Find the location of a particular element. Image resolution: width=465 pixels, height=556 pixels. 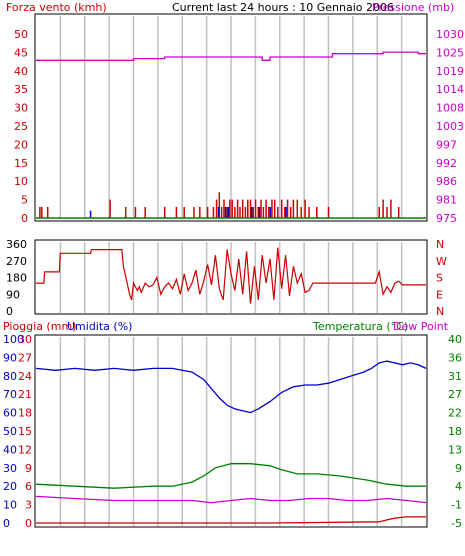

pressure-tick-label: 981 is located at coordinates (446, 200).